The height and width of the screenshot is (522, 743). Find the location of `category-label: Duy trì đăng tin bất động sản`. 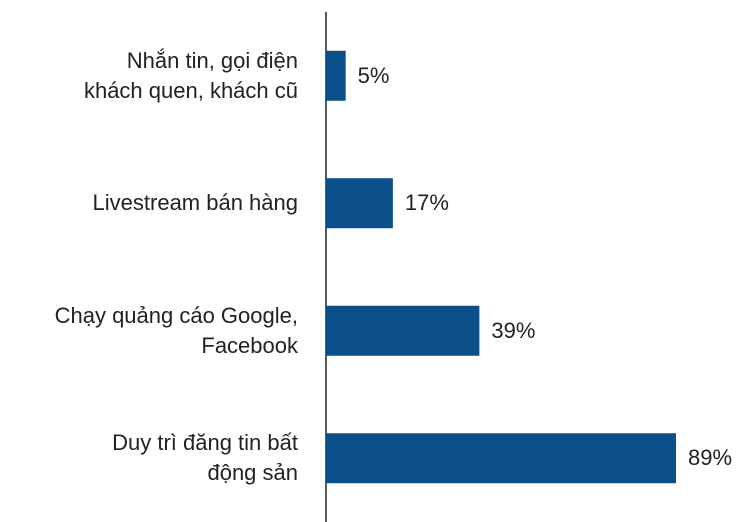

category-label: Duy trì đăng tin bất động sản is located at coordinates (205, 458).